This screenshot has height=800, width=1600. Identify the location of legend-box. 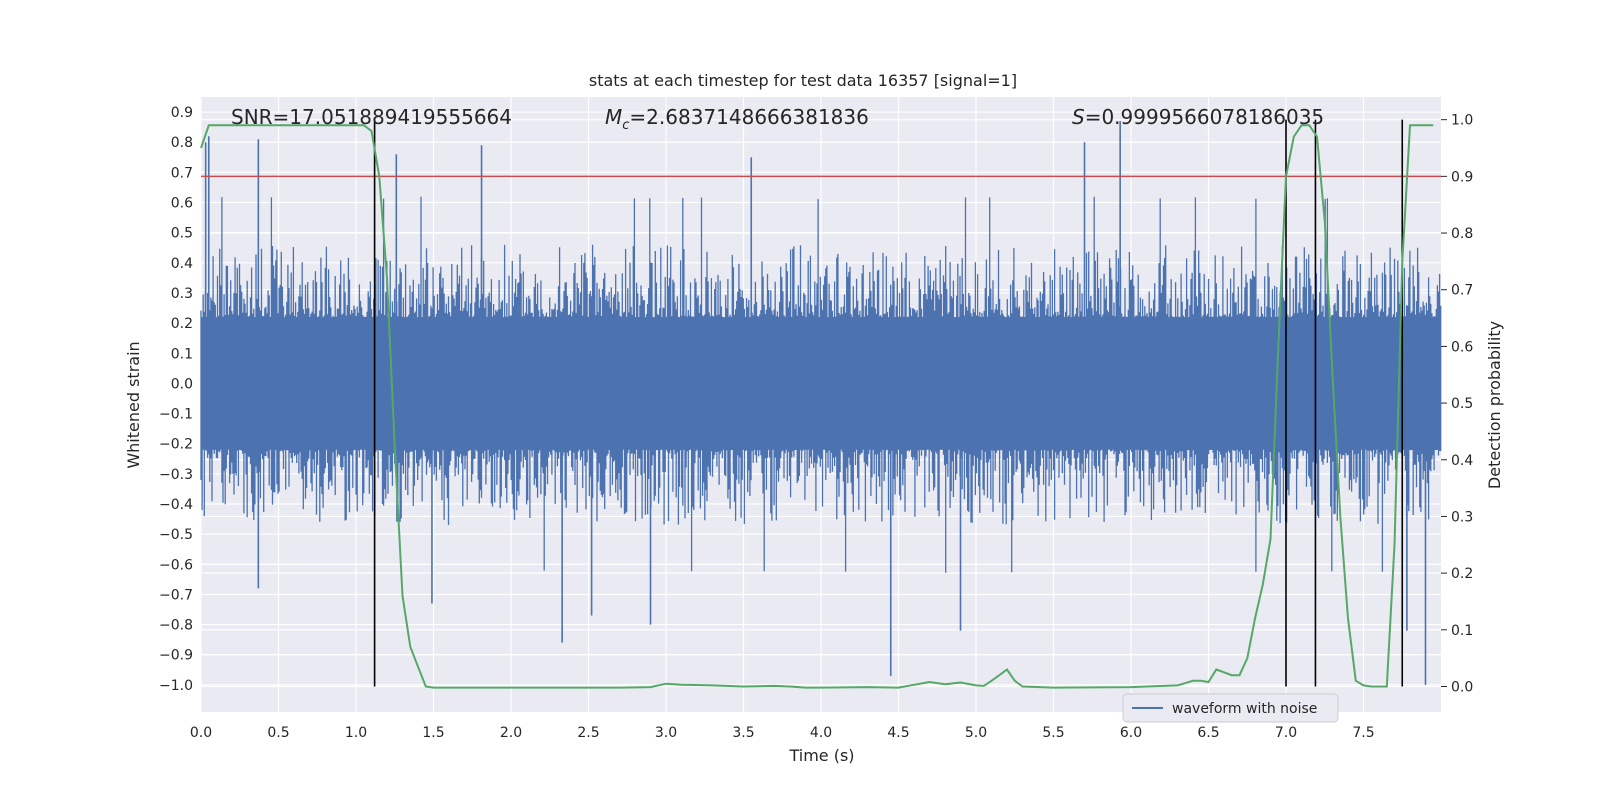
(1230, 708).